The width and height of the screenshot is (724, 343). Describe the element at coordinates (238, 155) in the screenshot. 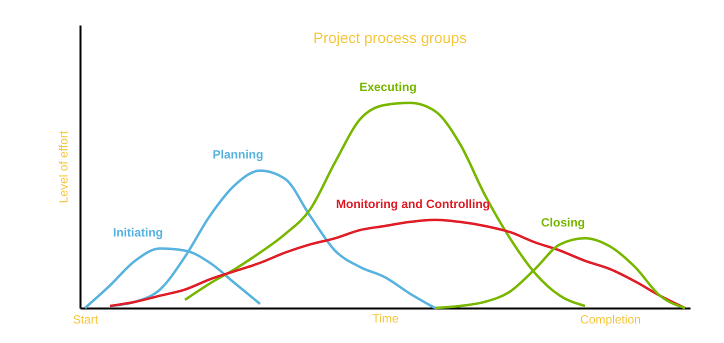

I see `series-label: Planning` at that location.